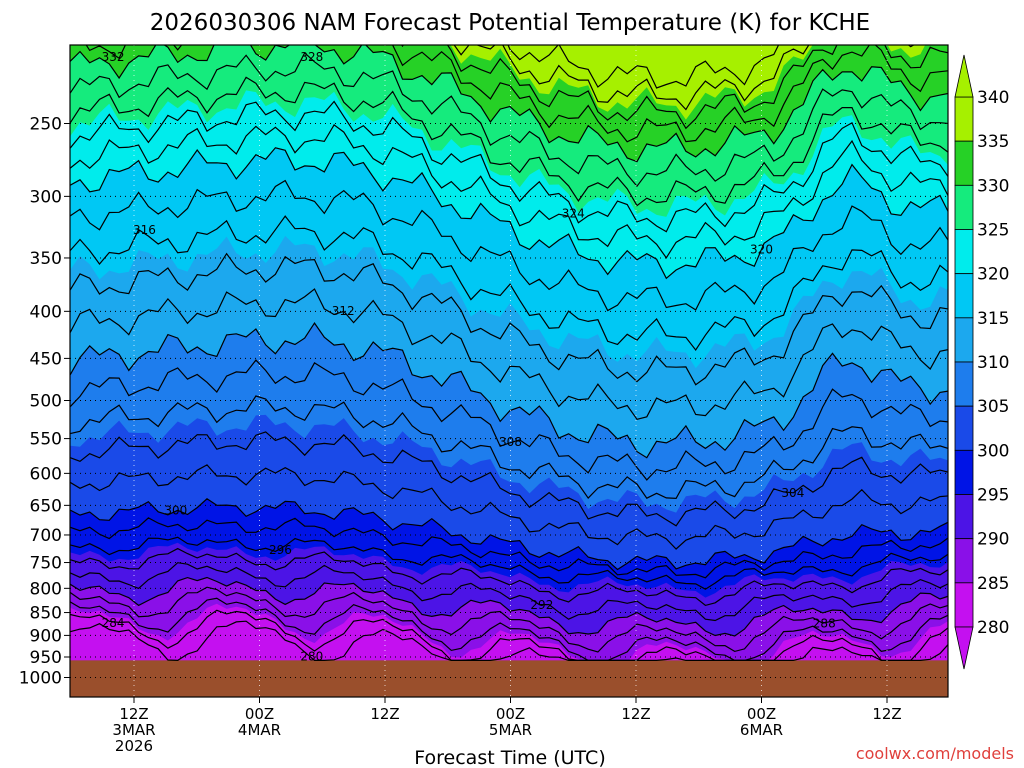 The height and width of the screenshot is (768, 1024). Describe the element at coordinates (761, 249) in the screenshot. I see `contour-label-320: 320` at that location.